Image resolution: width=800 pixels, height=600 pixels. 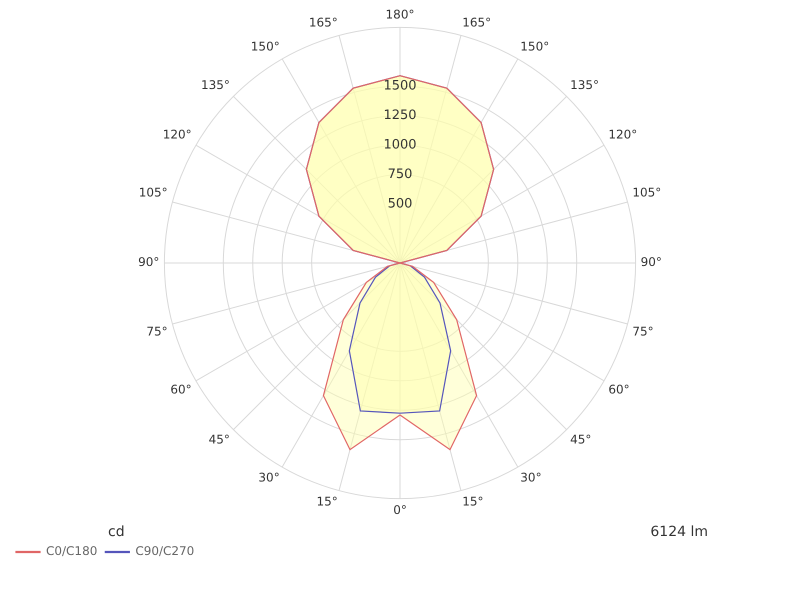 What do you see at coordinates (400, 14) in the screenshot?
I see `spoke-label: 180°` at bounding box center [400, 14].